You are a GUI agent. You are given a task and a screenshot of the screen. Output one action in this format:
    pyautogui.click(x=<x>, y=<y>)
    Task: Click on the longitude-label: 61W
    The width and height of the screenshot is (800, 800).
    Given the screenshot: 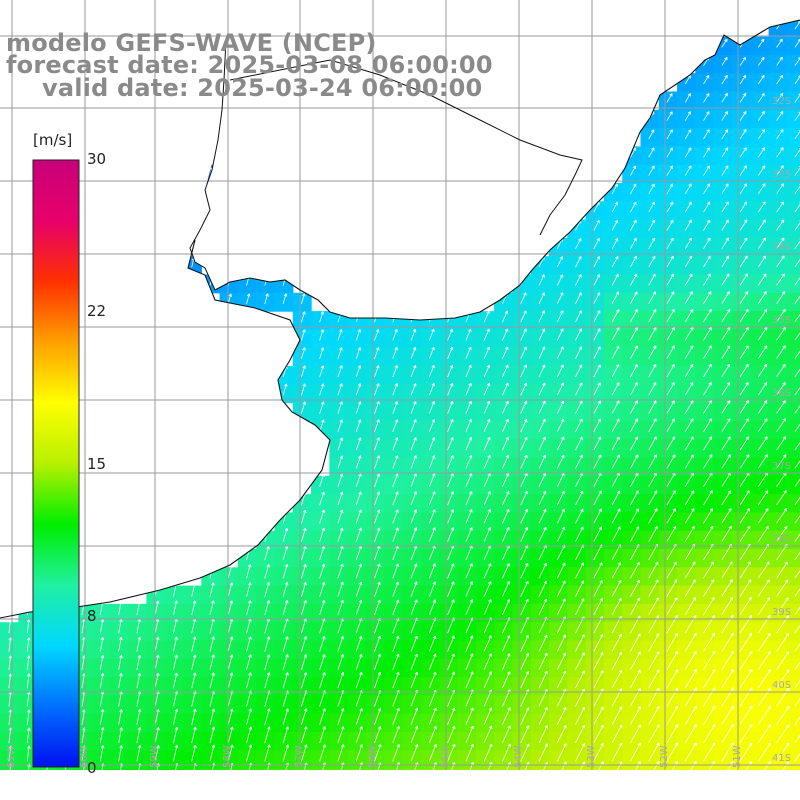 What is the action you would take?
    pyautogui.click(x=11, y=756)
    